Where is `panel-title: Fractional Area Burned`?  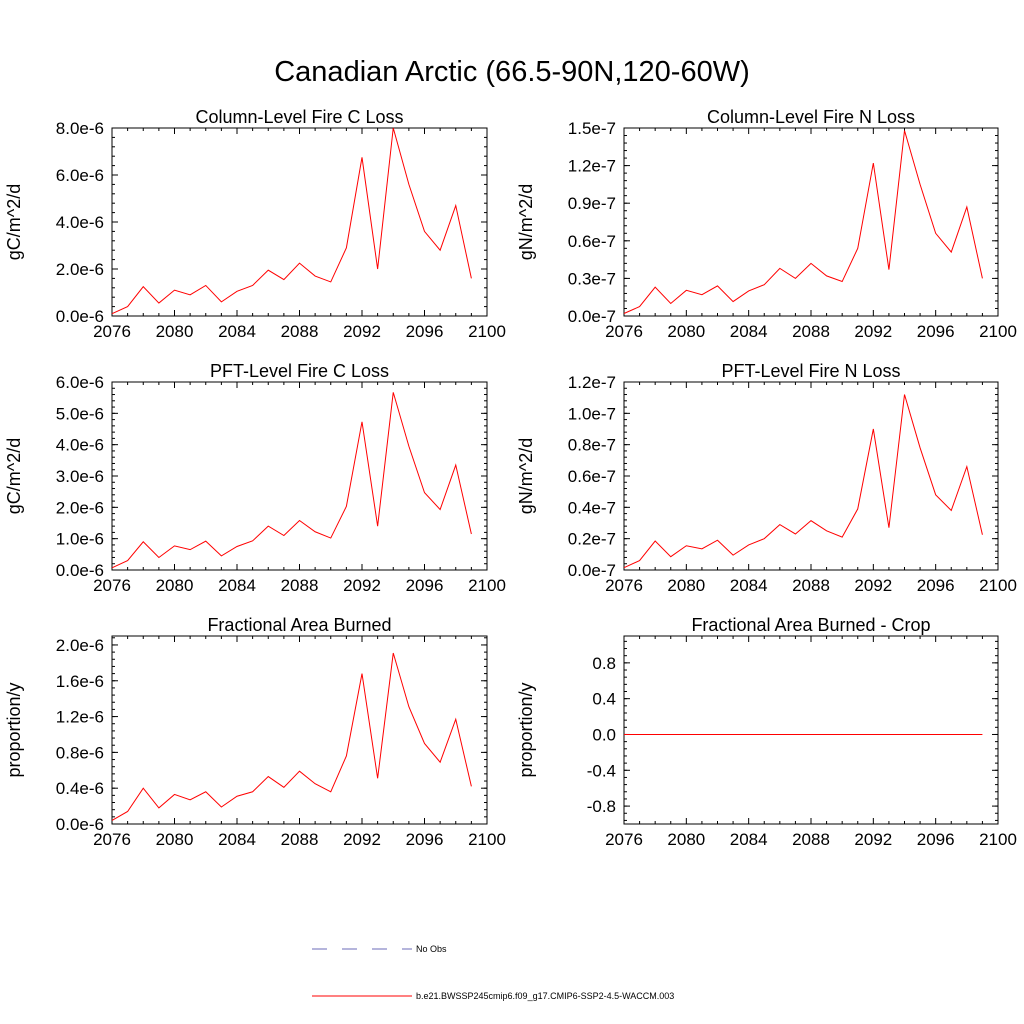
panel-title: Fractional Area Burned is located at coordinates (299, 625).